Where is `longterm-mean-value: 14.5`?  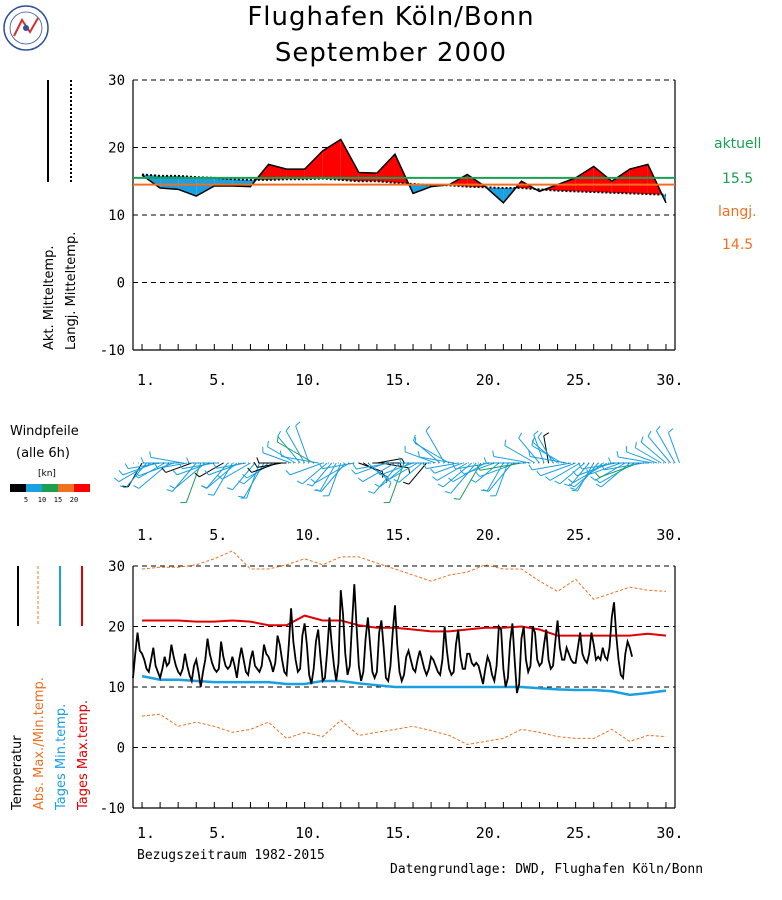 longterm-mean-value: 14.5 is located at coordinates (738, 245).